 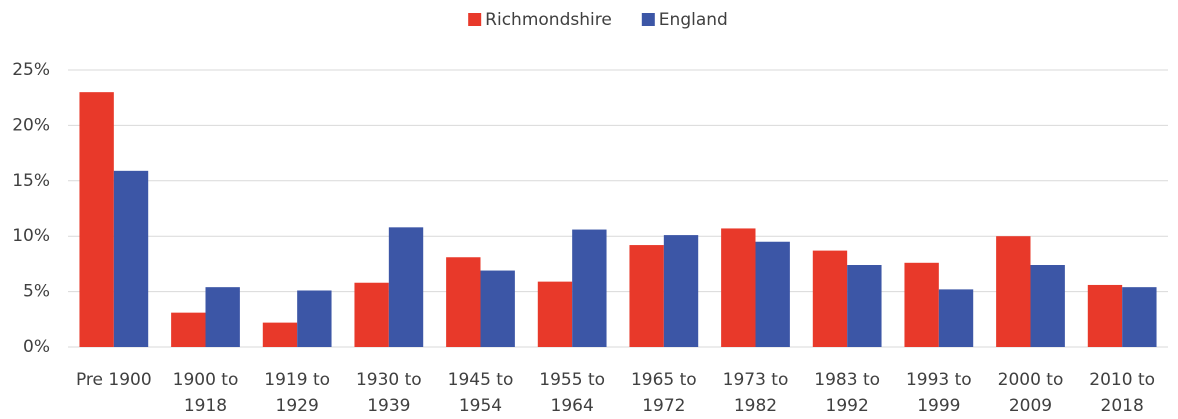 I want to click on x-tick-label: 1900 to 1918, so click(x=206, y=393).